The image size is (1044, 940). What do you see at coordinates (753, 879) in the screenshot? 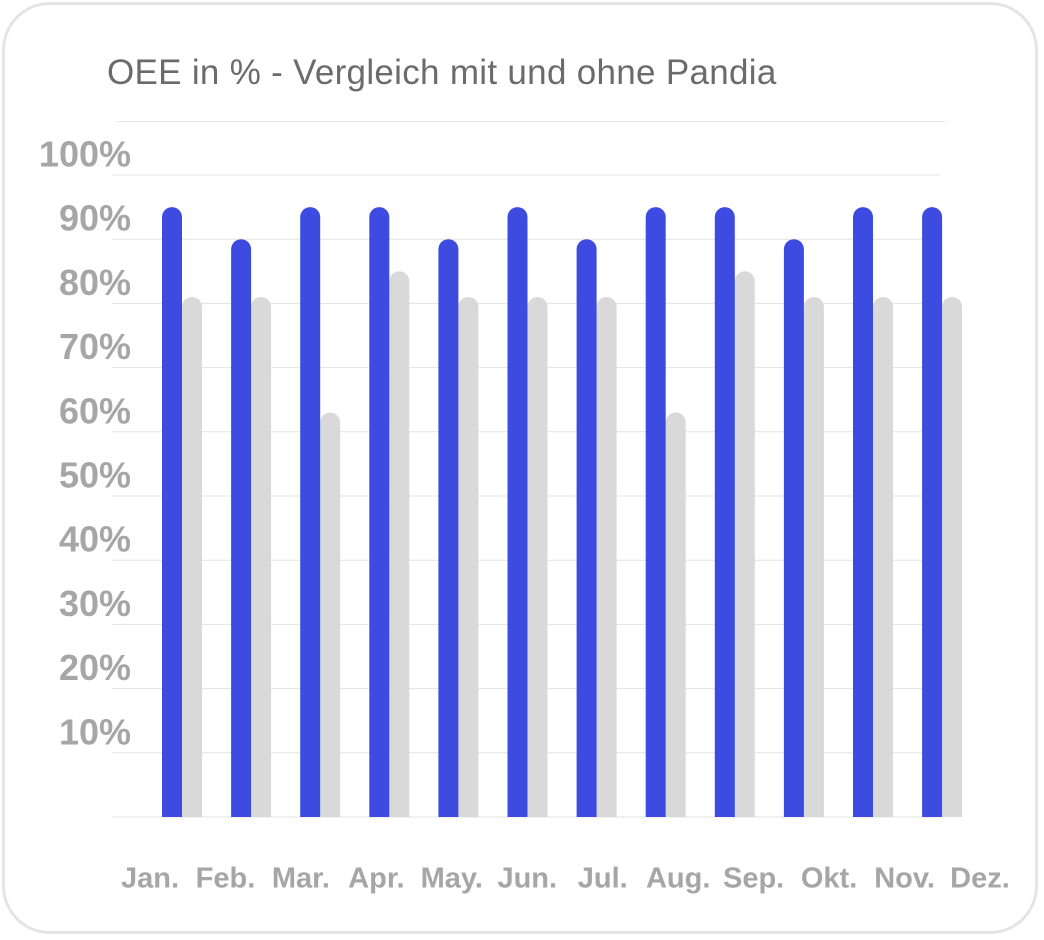
I see `x-tick-label: Sep.` at bounding box center [753, 879].